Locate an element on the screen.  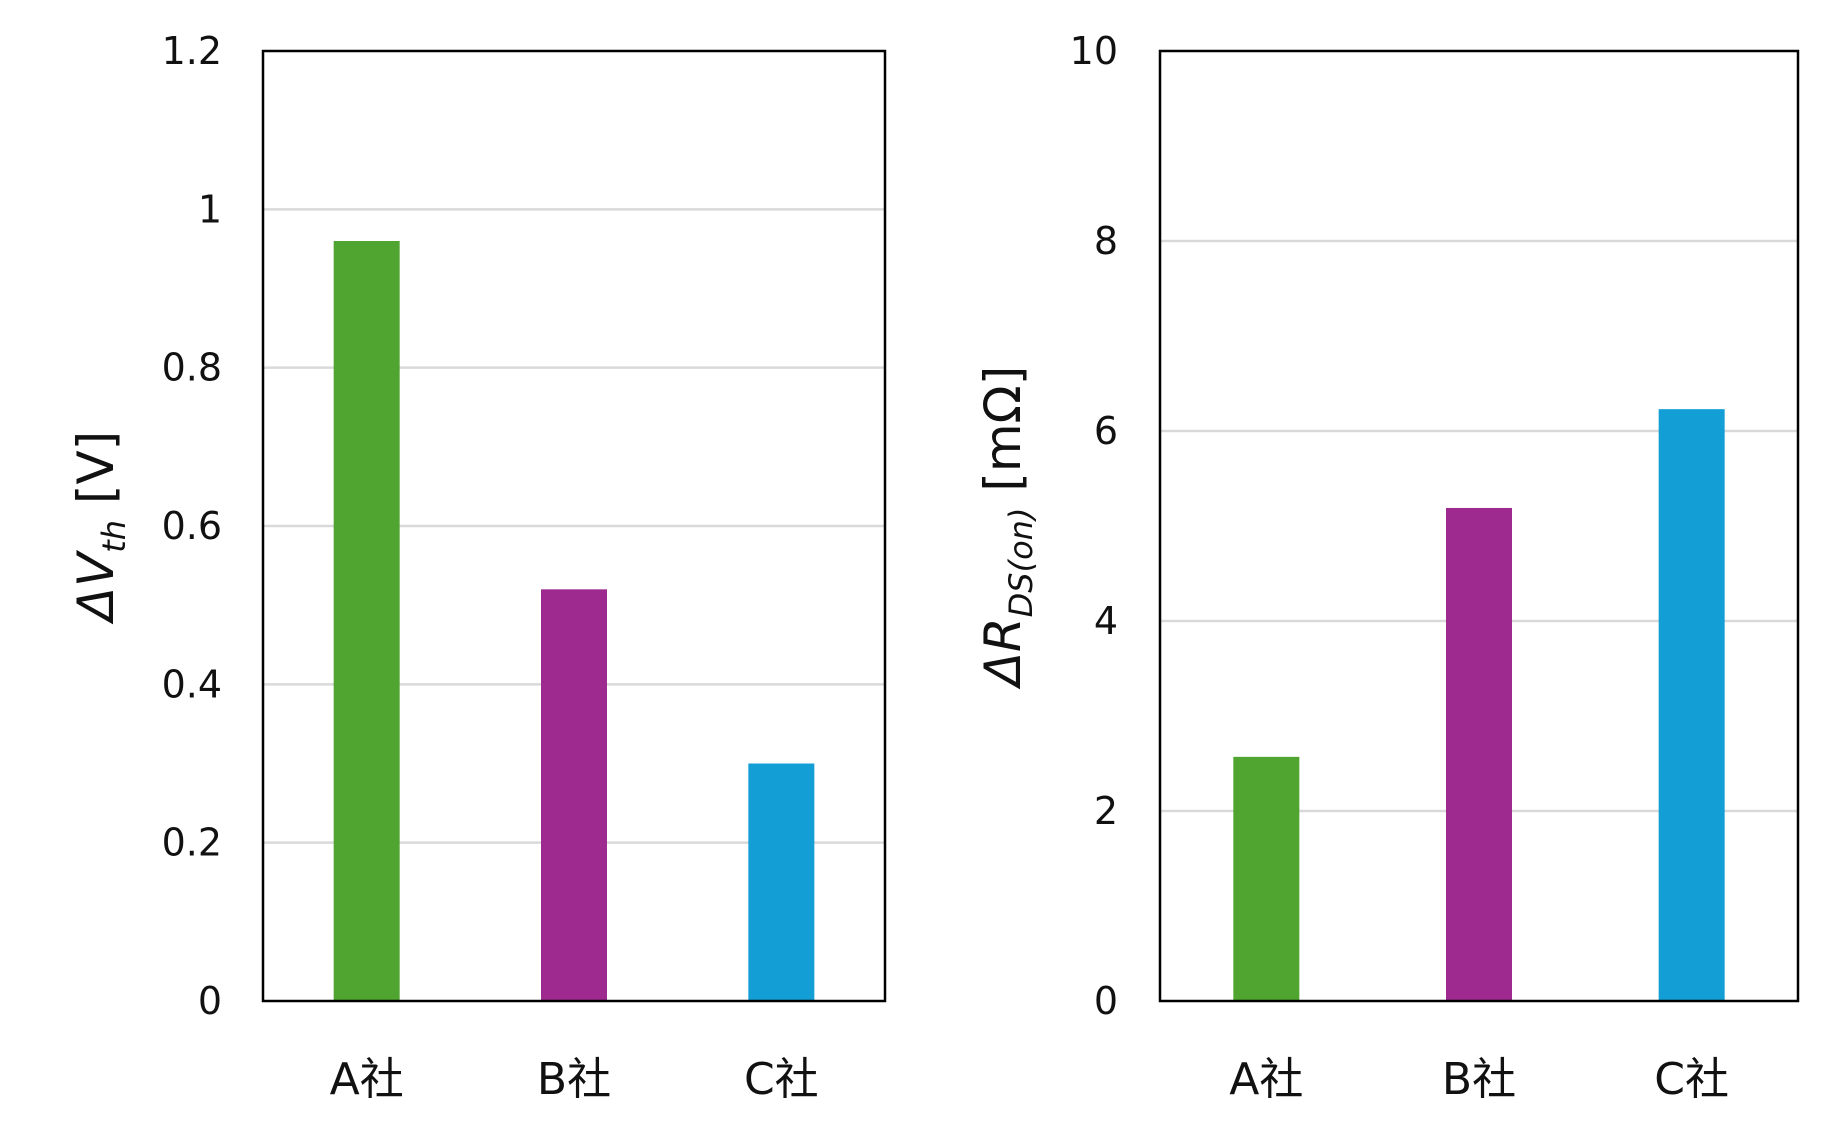
y-tick-label: 2 is located at coordinates (1106, 811).